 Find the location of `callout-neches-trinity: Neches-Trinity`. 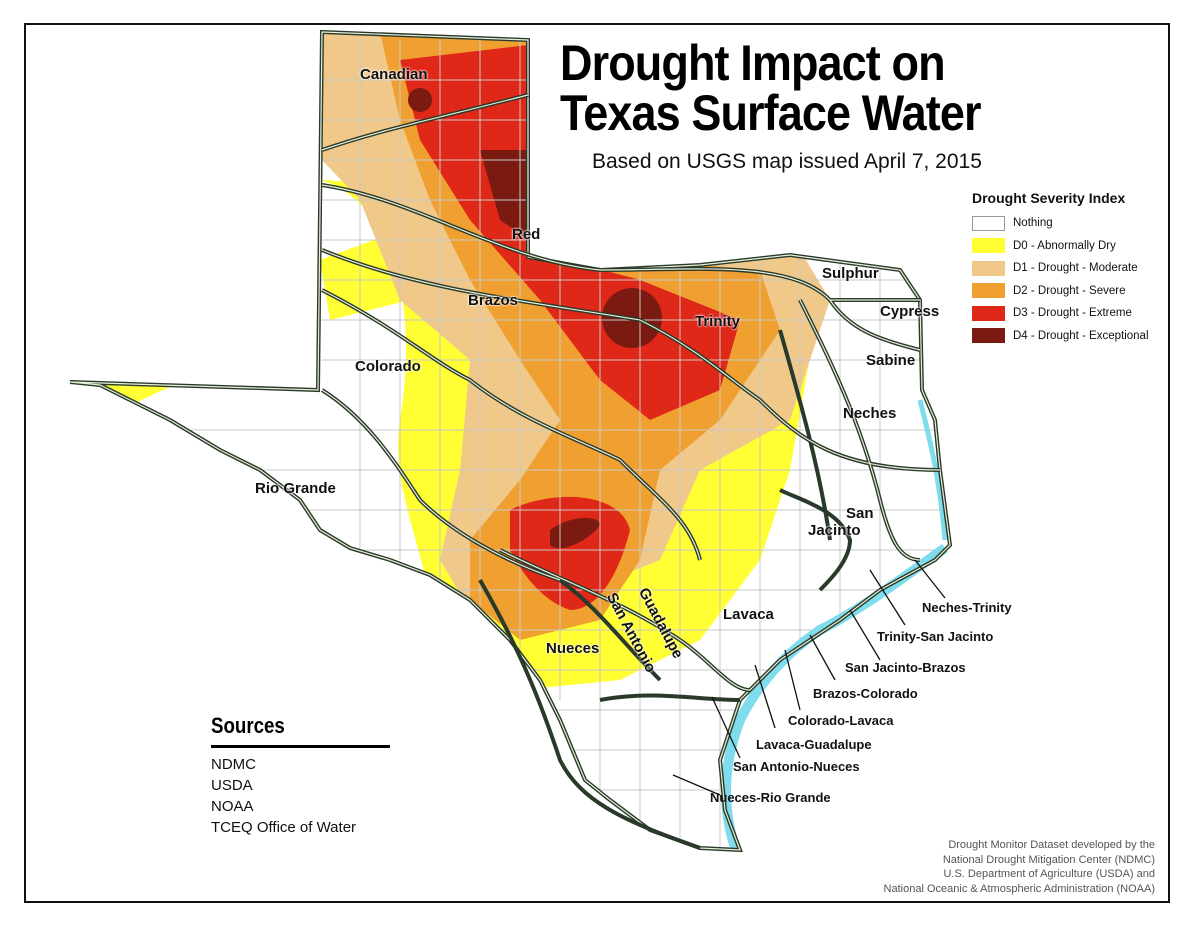

callout-neches-trinity: Neches-Trinity is located at coordinates (967, 607).